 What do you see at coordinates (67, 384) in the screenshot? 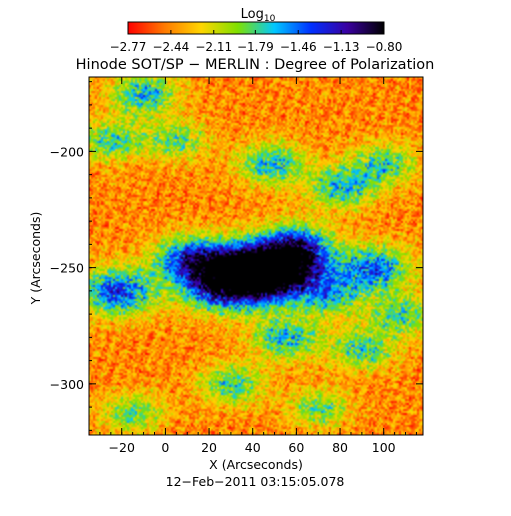
I see `y-tick-label: −300` at bounding box center [67, 384].